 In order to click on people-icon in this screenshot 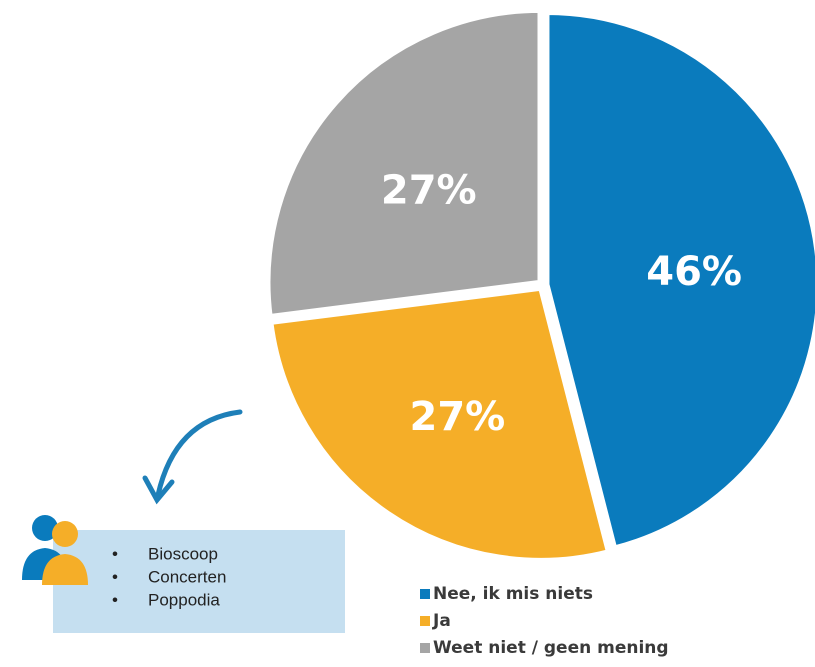, I will do `click(55, 550)`.